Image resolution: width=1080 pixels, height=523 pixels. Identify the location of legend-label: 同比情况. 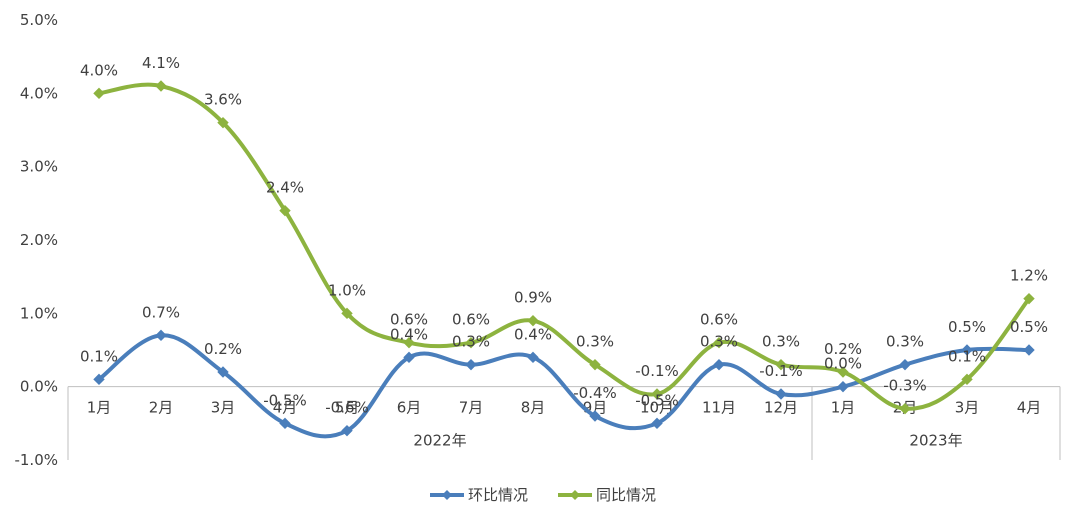
(626, 495).